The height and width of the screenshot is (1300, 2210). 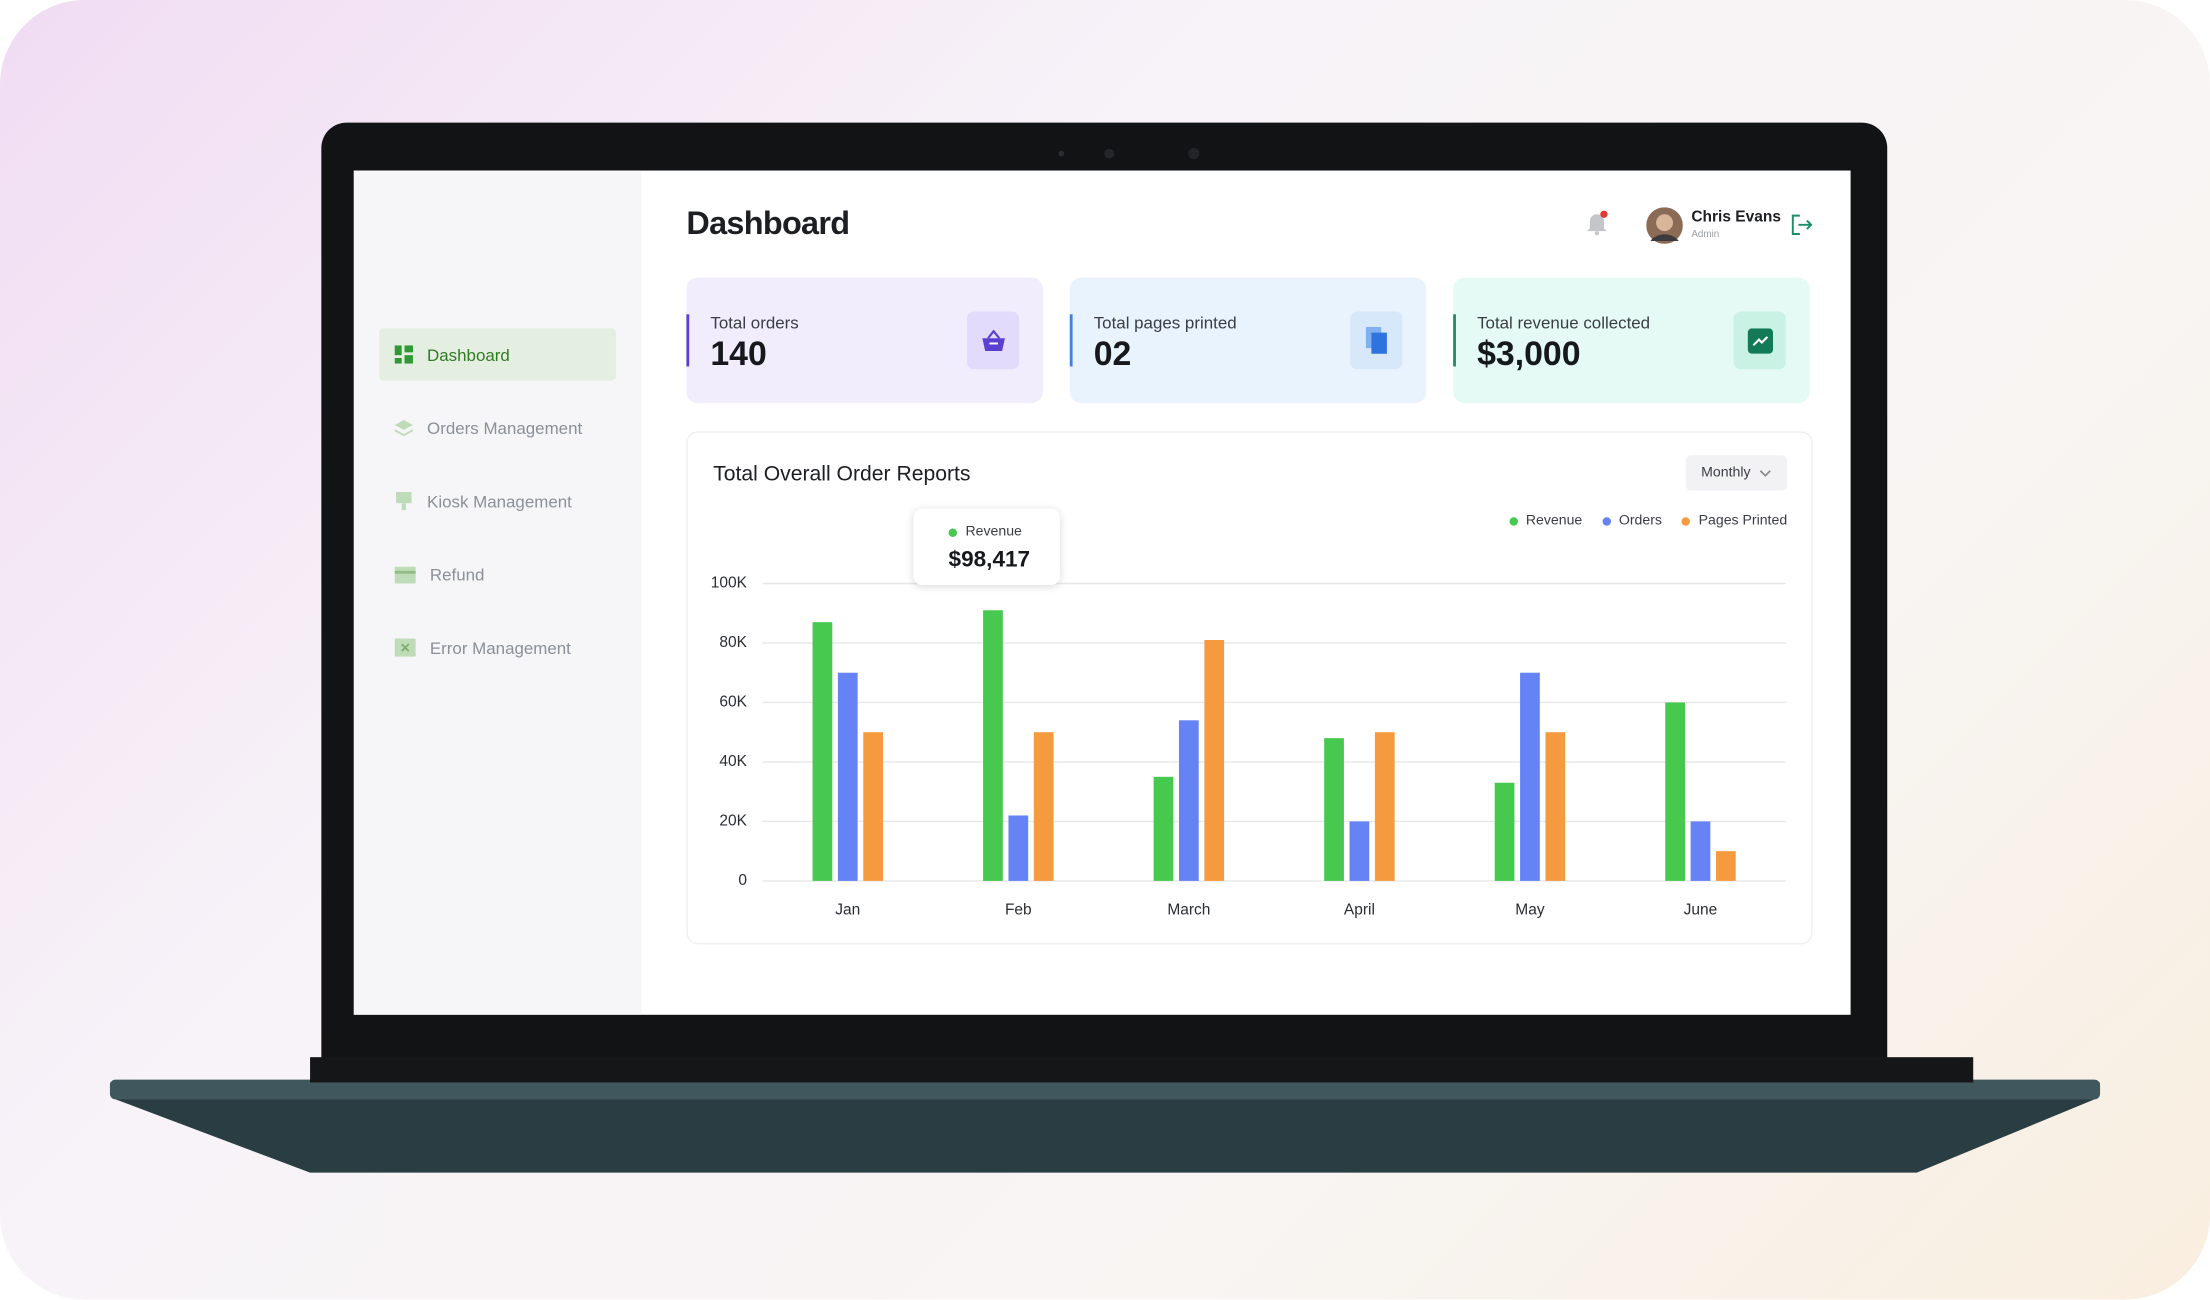 I want to click on stat-value: 140, so click(x=738, y=354).